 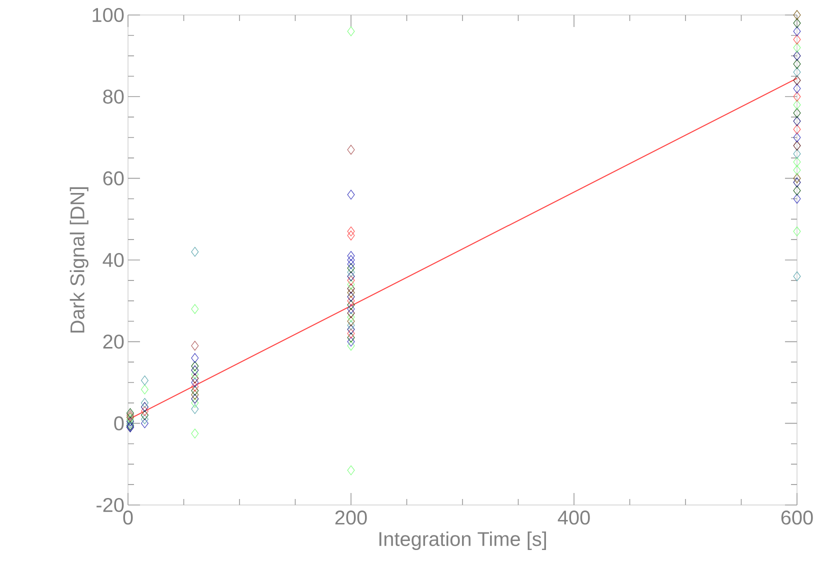 I want to click on y-tick-label: 80, so click(x=113, y=97).